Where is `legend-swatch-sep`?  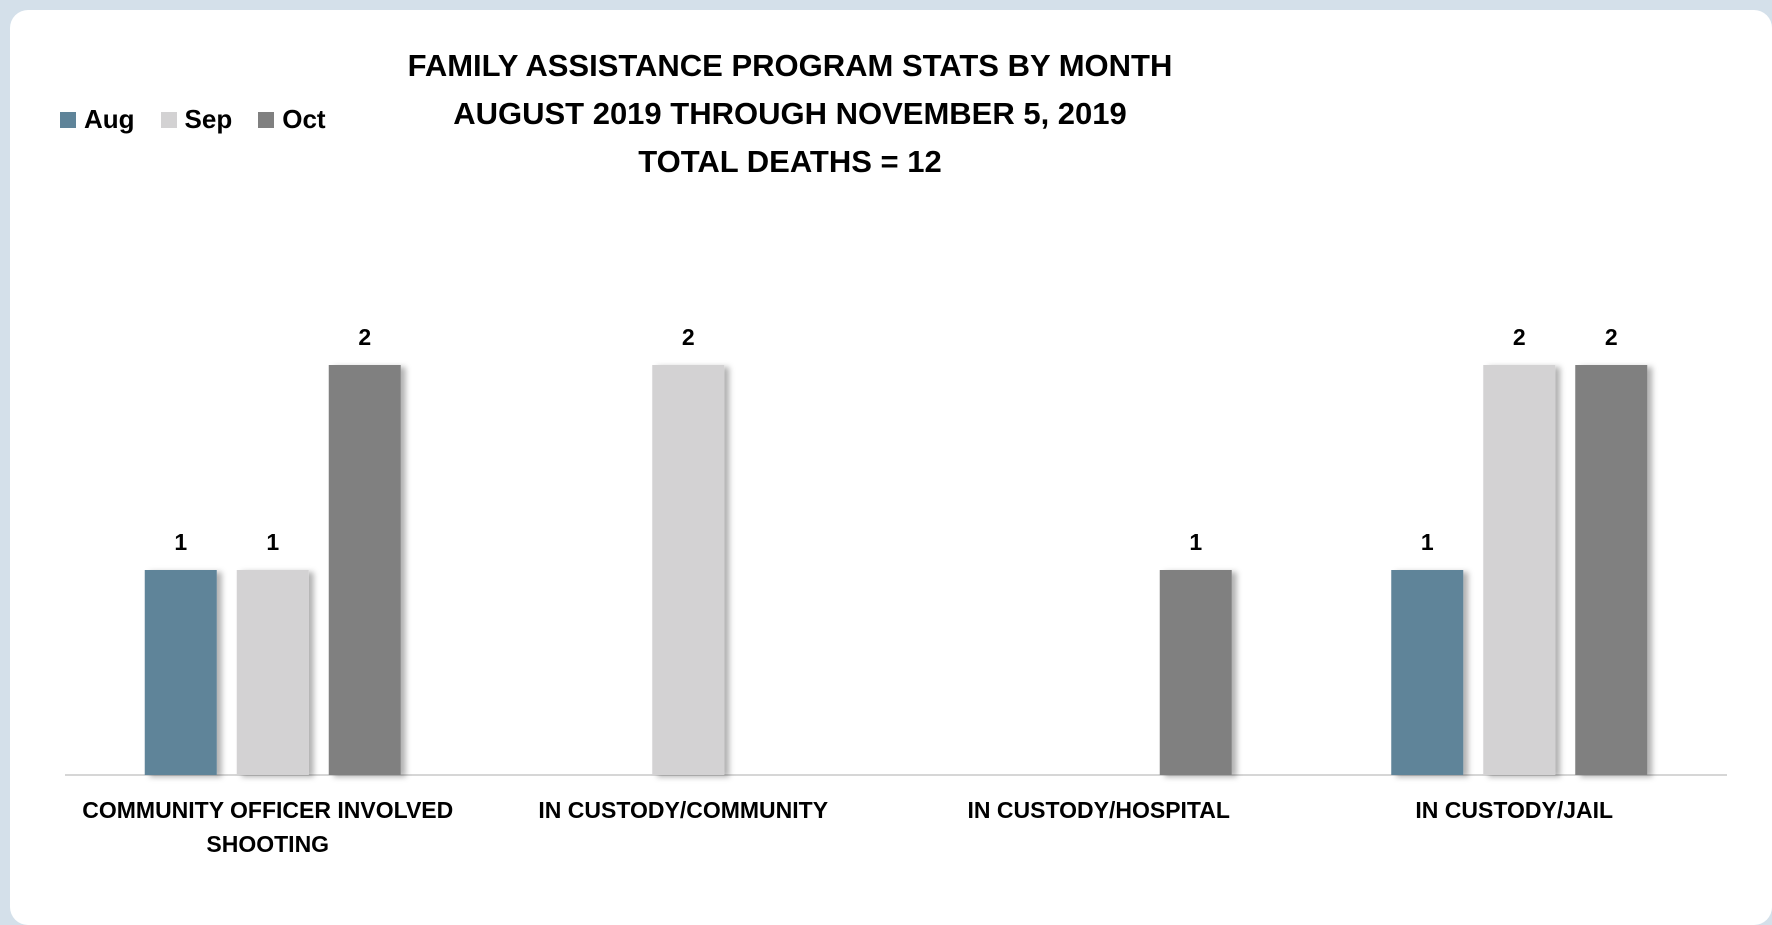
legend-swatch-sep is located at coordinates (168, 119).